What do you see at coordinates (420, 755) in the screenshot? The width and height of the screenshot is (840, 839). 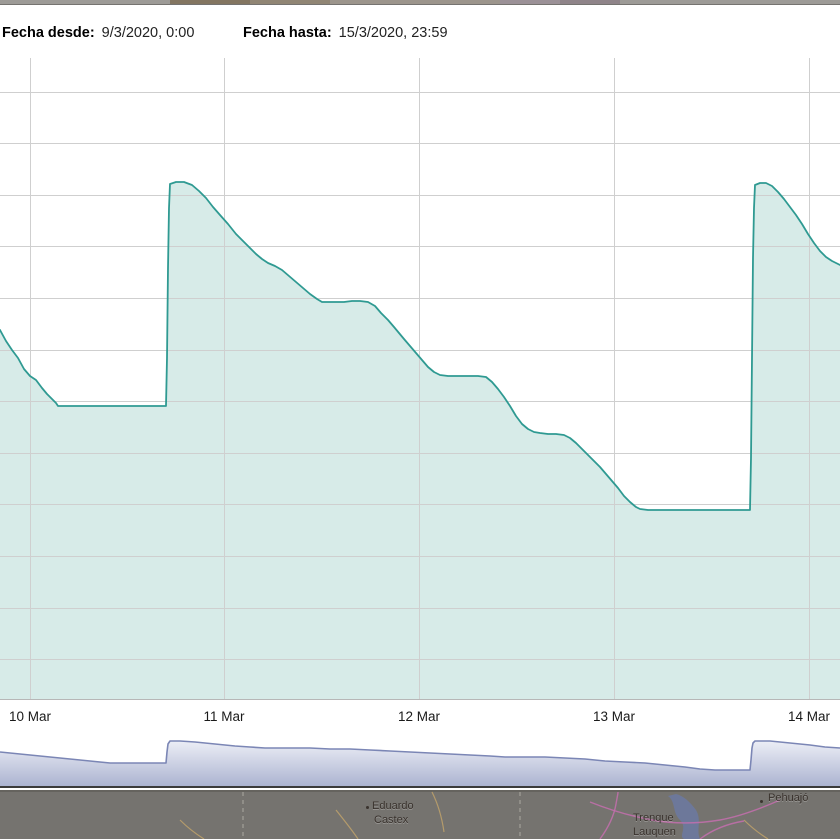 I see `navigator-line` at bounding box center [420, 755].